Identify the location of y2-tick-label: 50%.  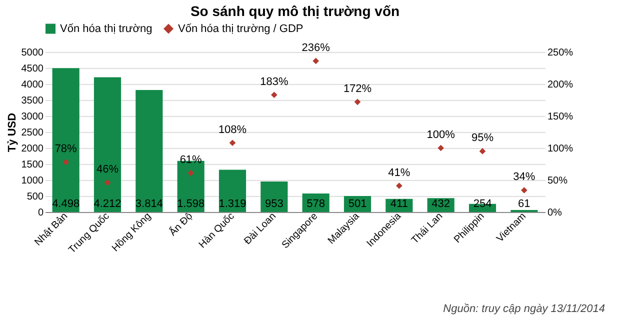
(558, 181).